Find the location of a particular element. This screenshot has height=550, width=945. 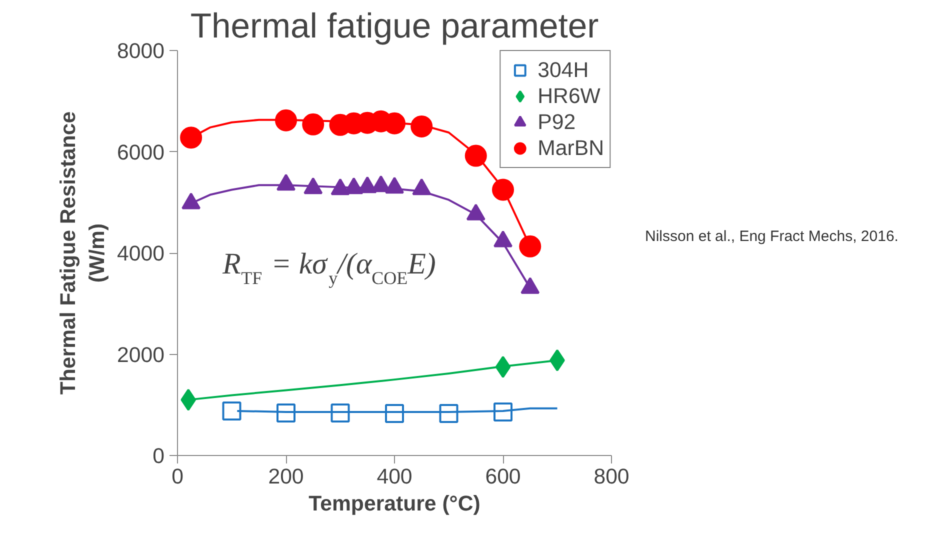

y-tick-label: 0 is located at coordinates (158, 456).